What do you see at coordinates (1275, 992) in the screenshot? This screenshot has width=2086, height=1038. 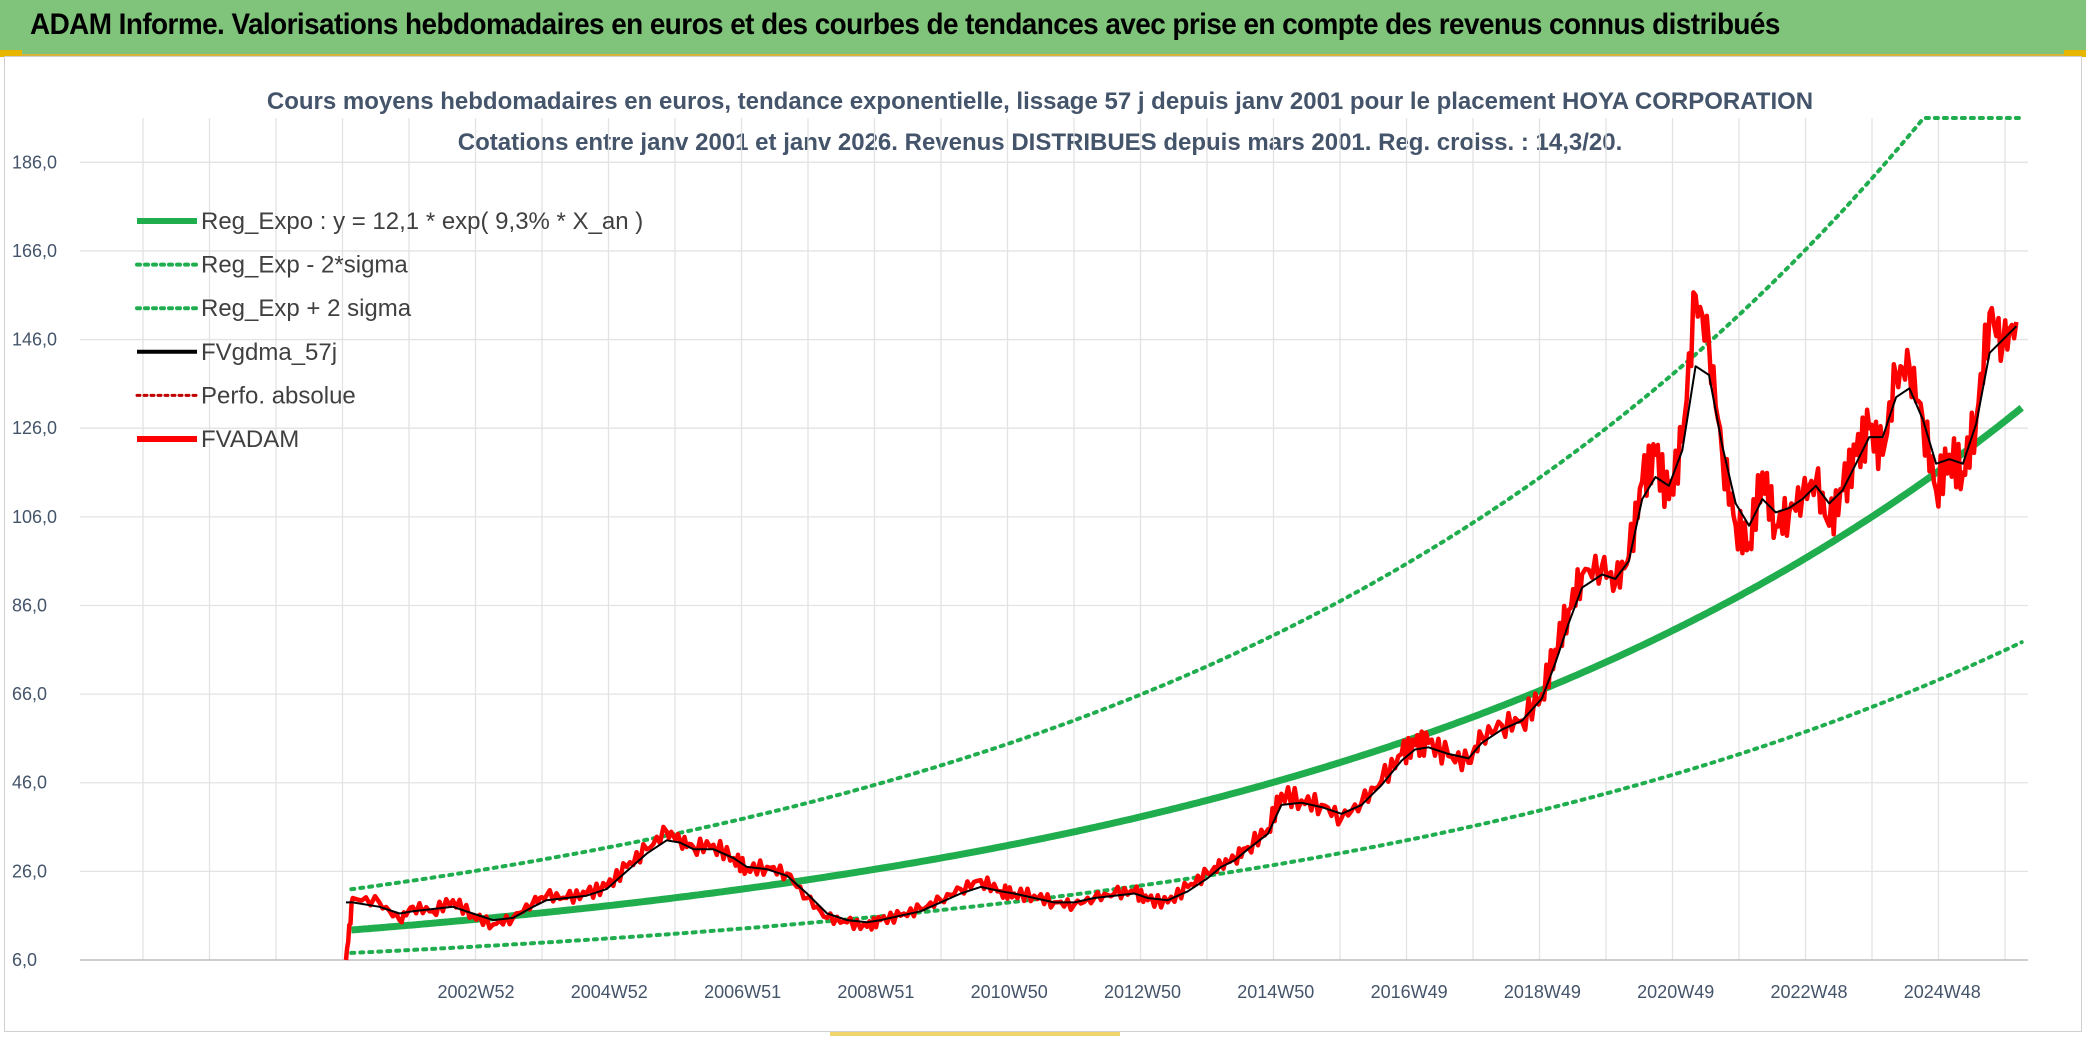 I see `x-tick-label: 2014W50` at bounding box center [1275, 992].